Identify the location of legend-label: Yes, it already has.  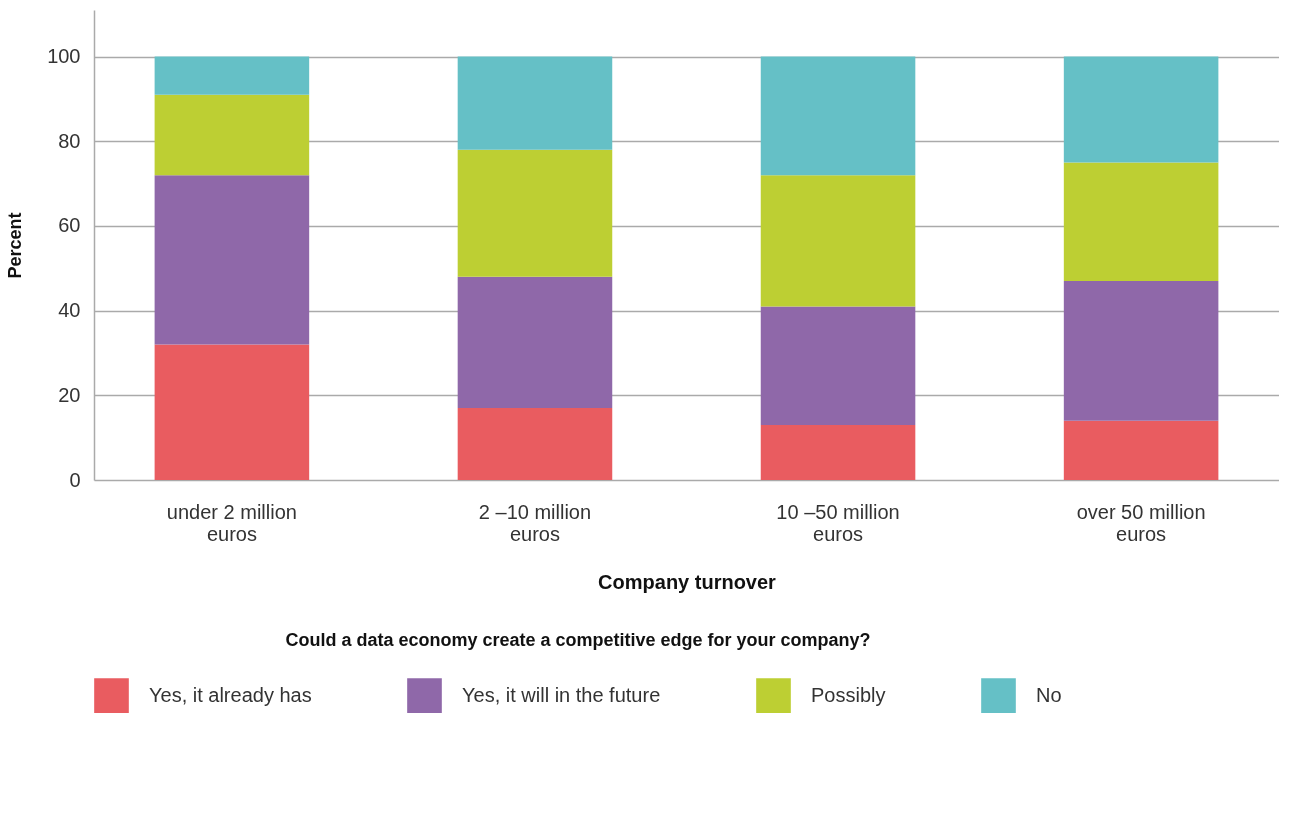
(230, 694).